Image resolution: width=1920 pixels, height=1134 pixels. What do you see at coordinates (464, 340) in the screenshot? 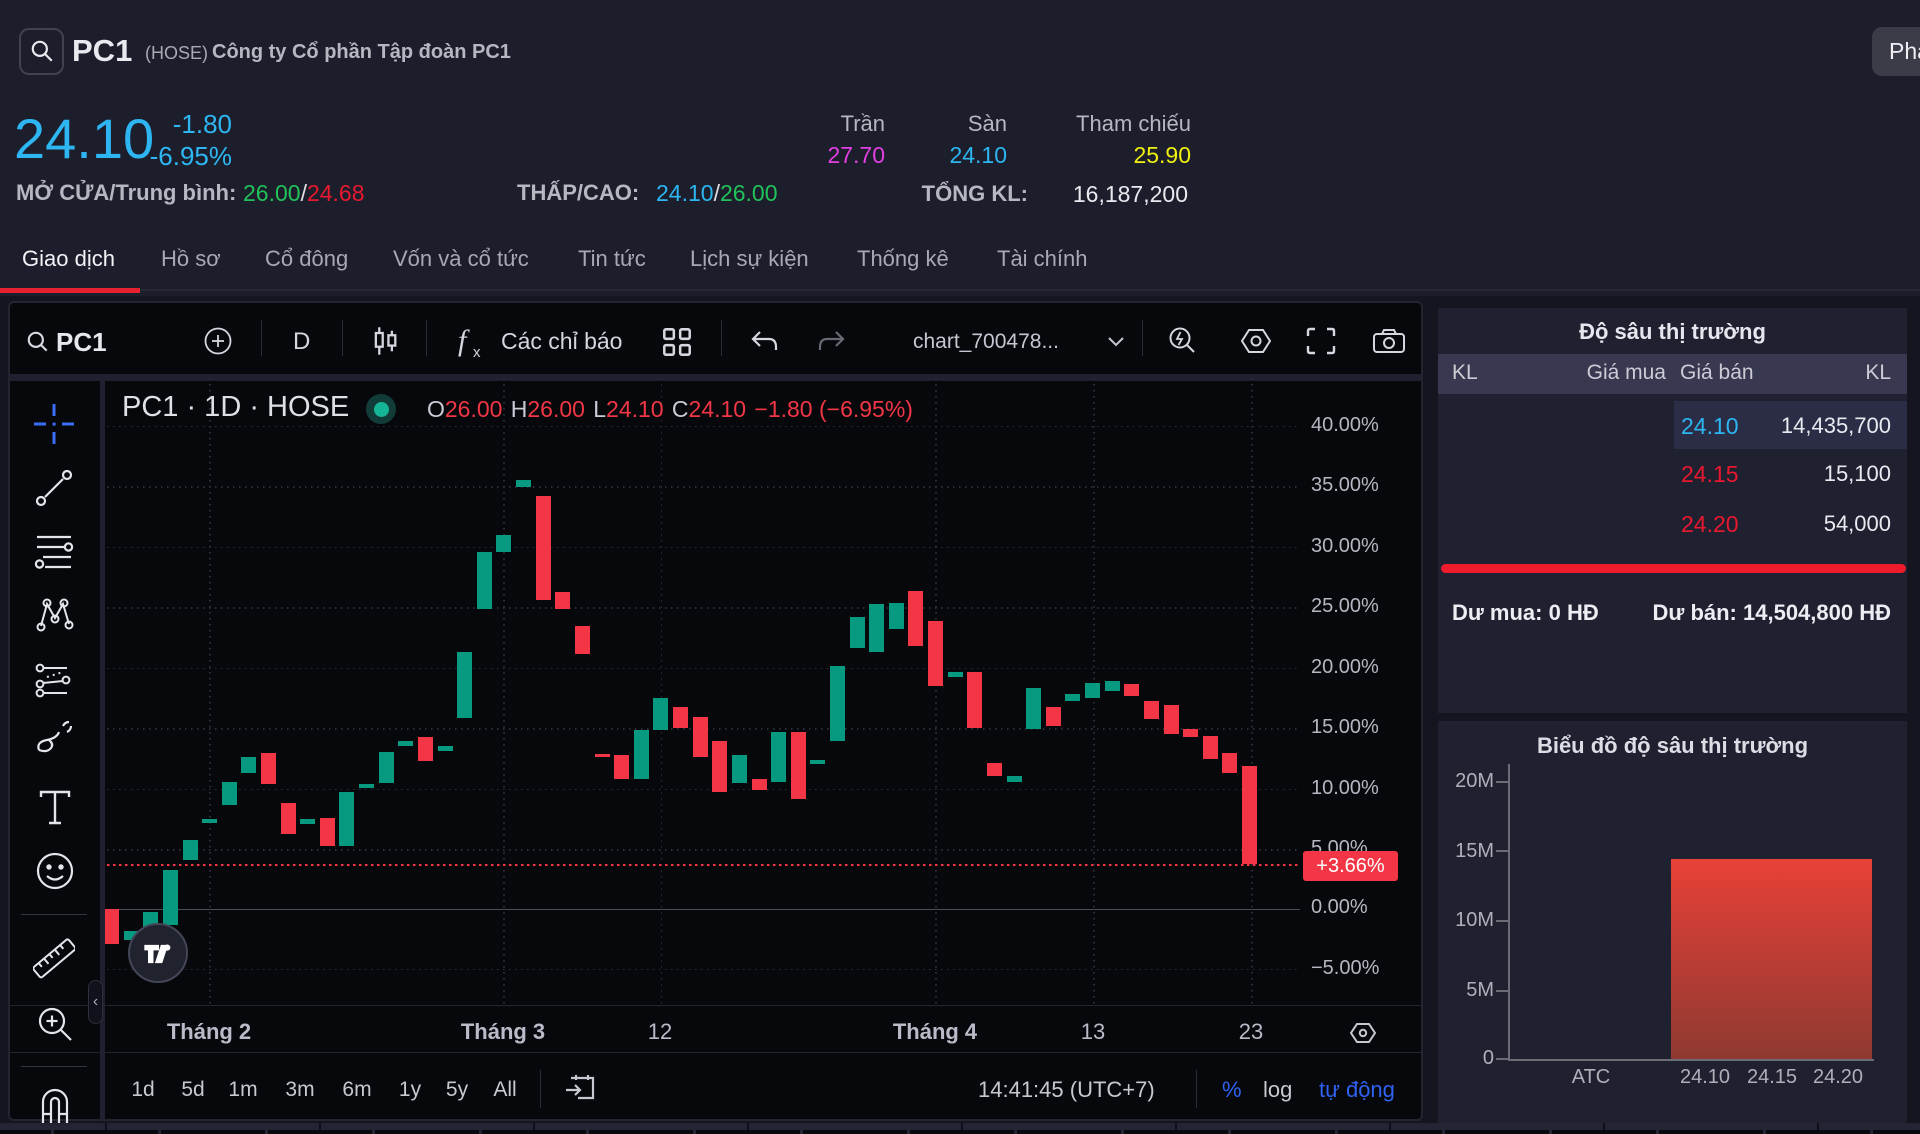
I see `svg-text: f` at bounding box center [464, 340].